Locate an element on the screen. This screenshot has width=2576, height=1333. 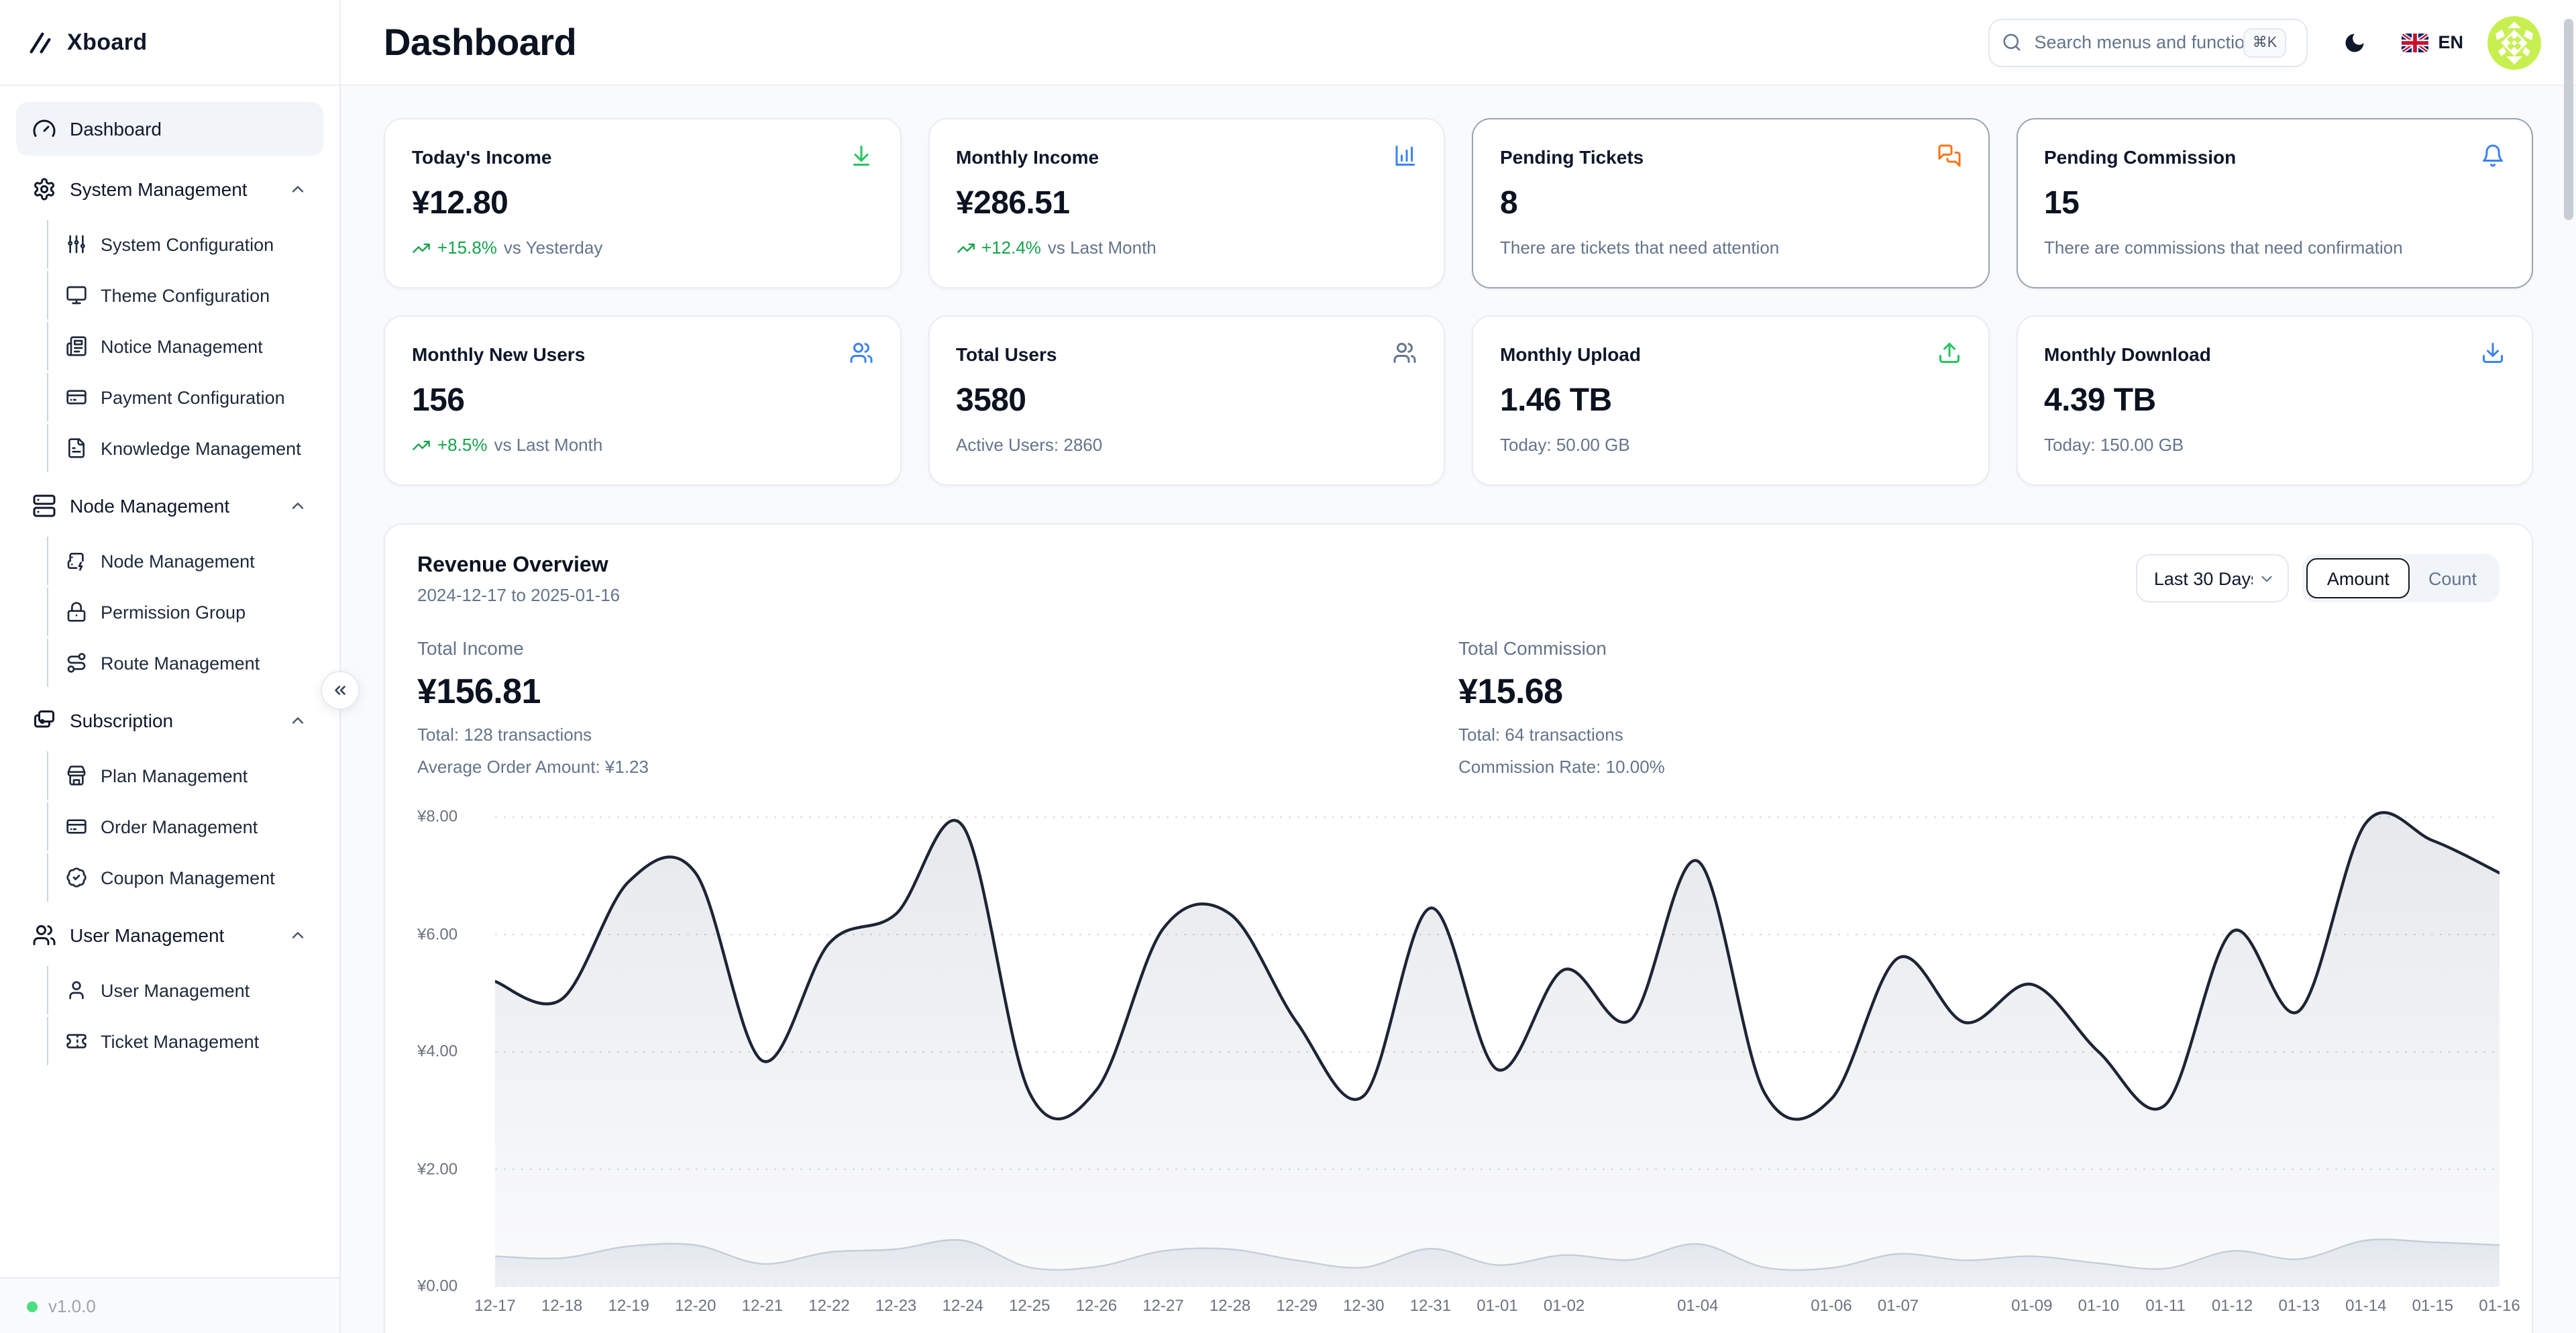
trend-delta: +15.8% is located at coordinates (454, 247).